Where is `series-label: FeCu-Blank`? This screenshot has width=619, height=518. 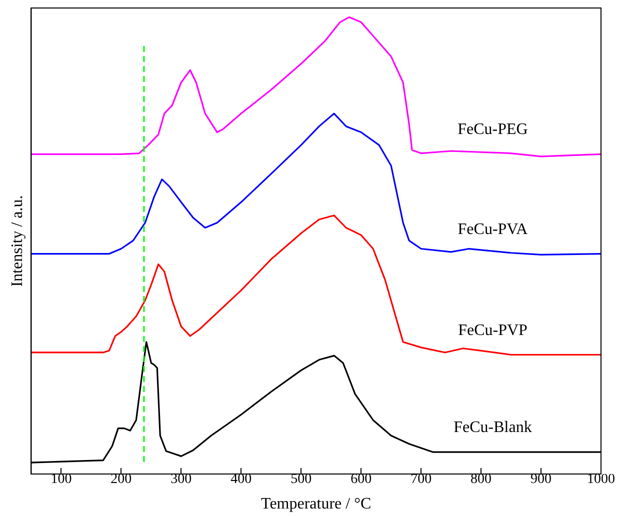
series-label: FeCu-Blank is located at coordinates (493, 427).